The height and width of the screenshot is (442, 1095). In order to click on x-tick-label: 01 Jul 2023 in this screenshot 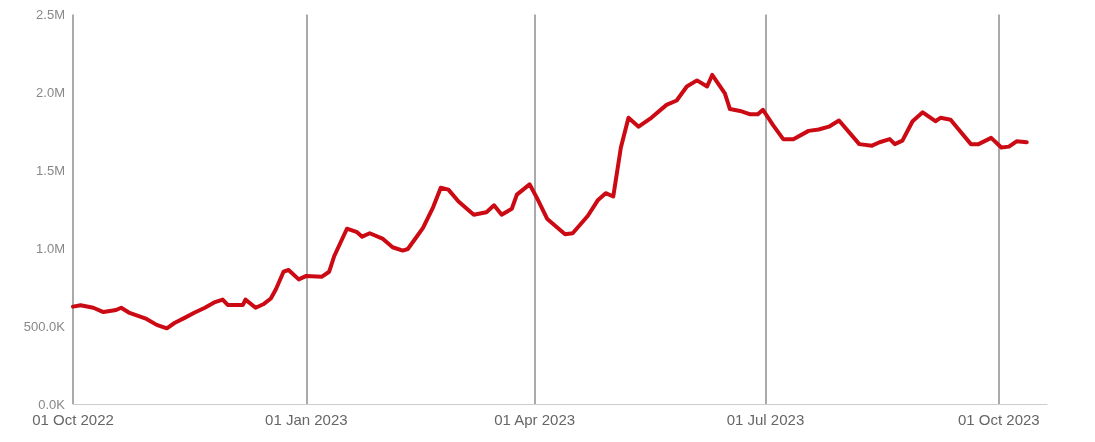, I will do `click(765, 419)`.